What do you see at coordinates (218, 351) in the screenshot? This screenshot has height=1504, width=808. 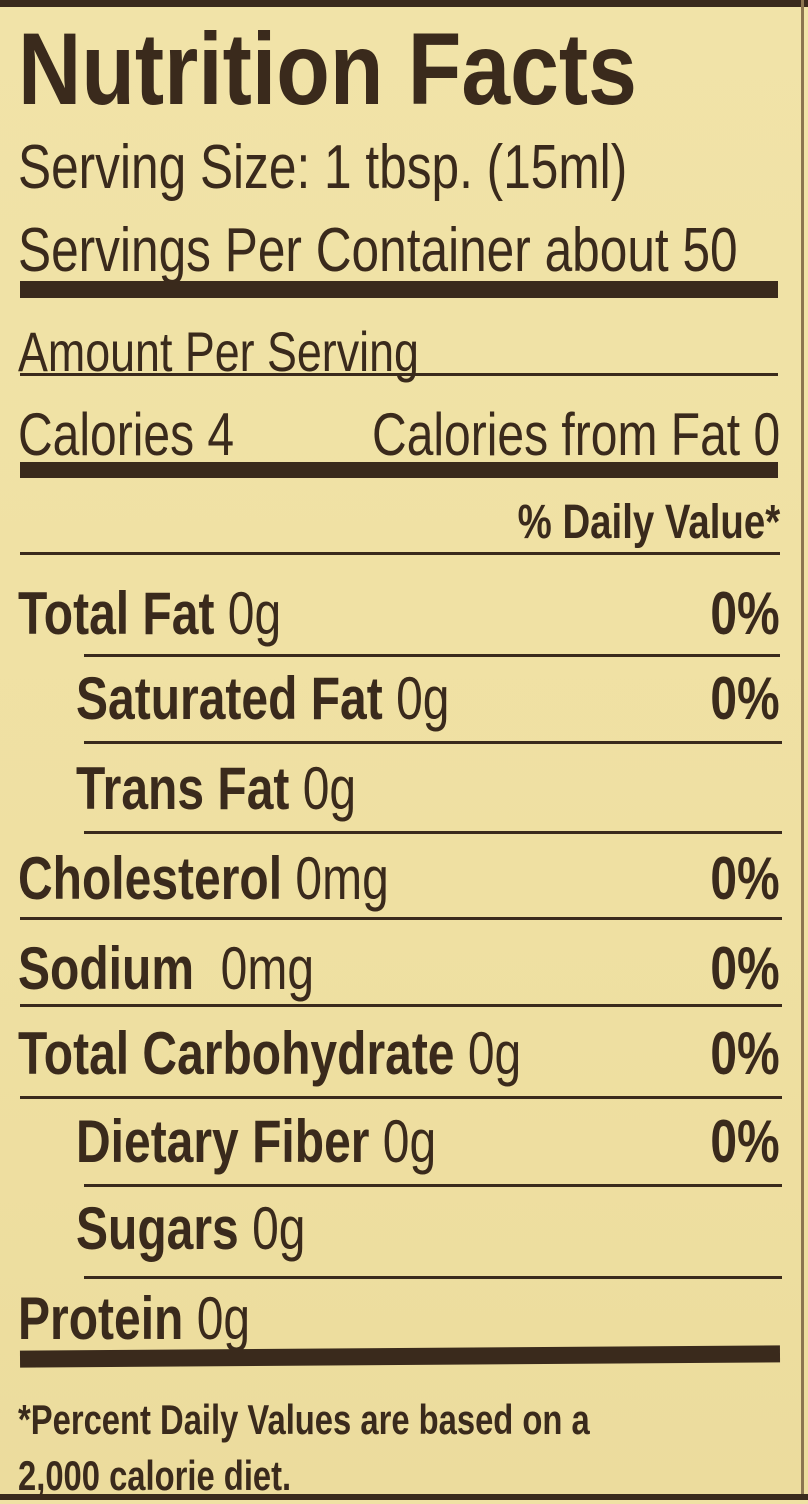 I see `amount-per-serving: Amount Per Serving` at bounding box center [218, 351].